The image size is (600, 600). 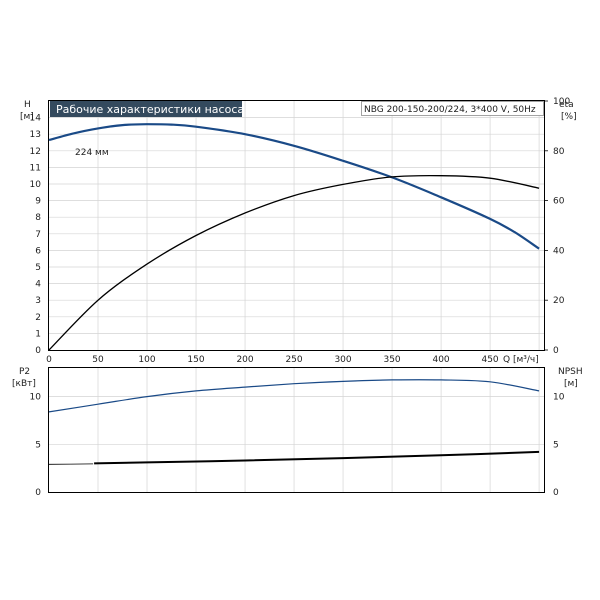 I want to click on h-tick-label: 8, so click(x=38, y=218).